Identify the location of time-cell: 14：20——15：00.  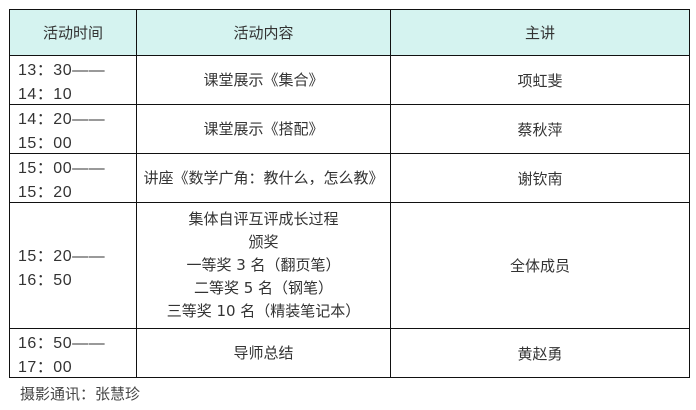
(73, 129).